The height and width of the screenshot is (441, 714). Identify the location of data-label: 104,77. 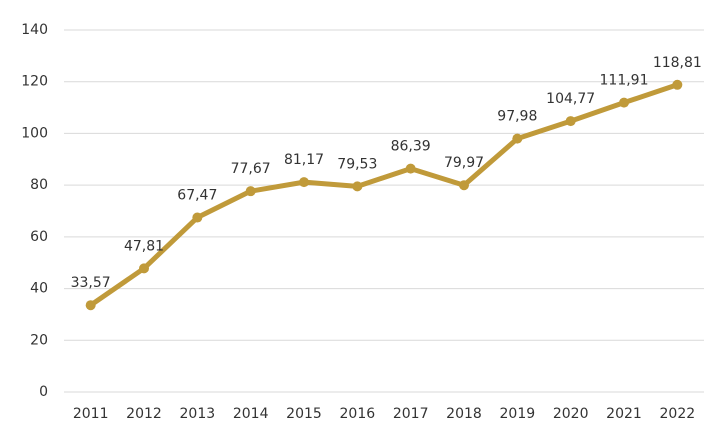
(570, 99).